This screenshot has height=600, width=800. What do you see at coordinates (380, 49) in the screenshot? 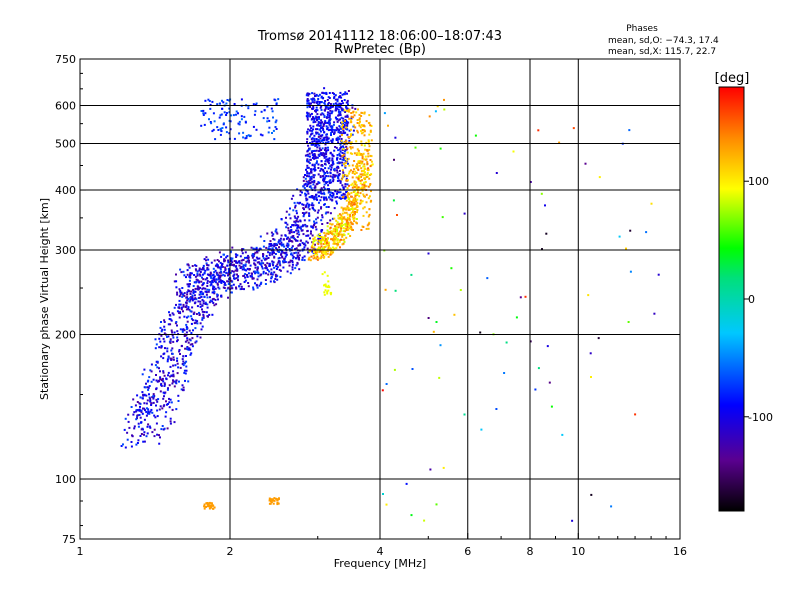
I see `chart-subtitle: RwPretec (Bp)` at bounding box center [380, 49].